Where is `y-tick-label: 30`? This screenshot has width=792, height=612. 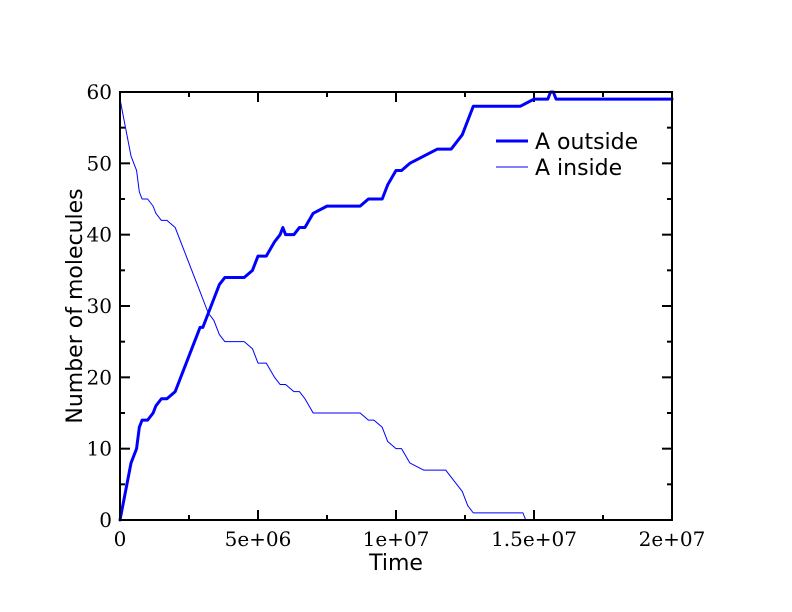
y-tick-label: 30 is located at coordinates (99, 306).